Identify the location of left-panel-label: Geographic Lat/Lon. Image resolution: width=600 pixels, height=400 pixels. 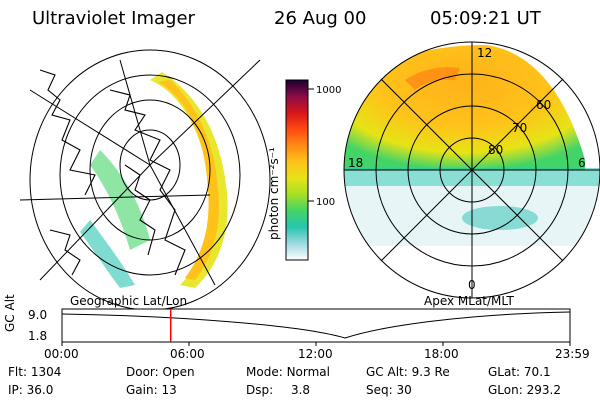
(129, 301).